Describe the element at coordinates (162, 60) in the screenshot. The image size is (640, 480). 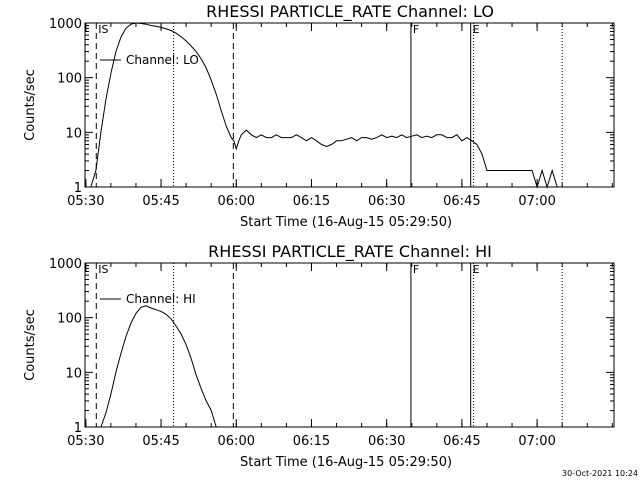
I see `legend-label: Channel: LO` at that location.